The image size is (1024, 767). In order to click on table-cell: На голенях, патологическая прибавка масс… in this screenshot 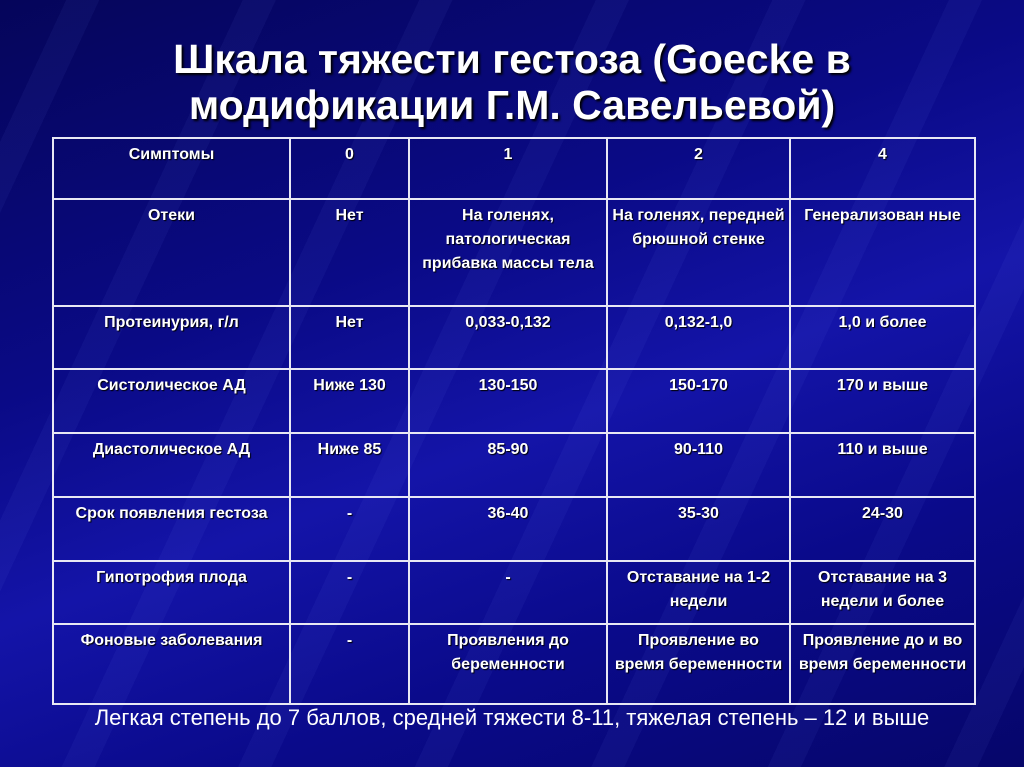, I will do `click(508, 252)`.